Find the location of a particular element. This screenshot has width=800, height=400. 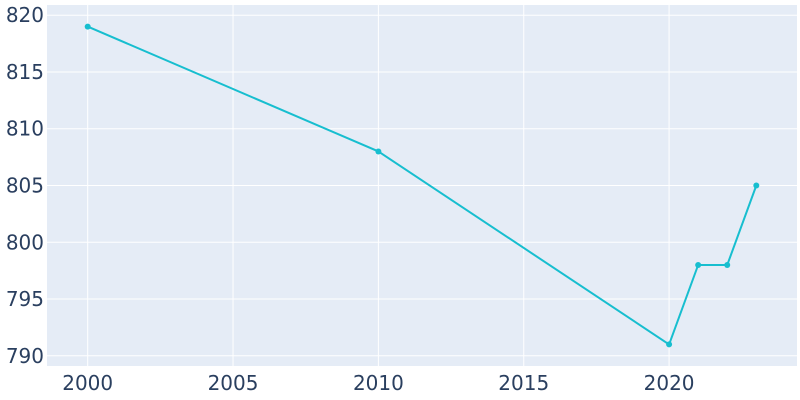

x-tick-label: 2005 is located at coordinates (233, 383).